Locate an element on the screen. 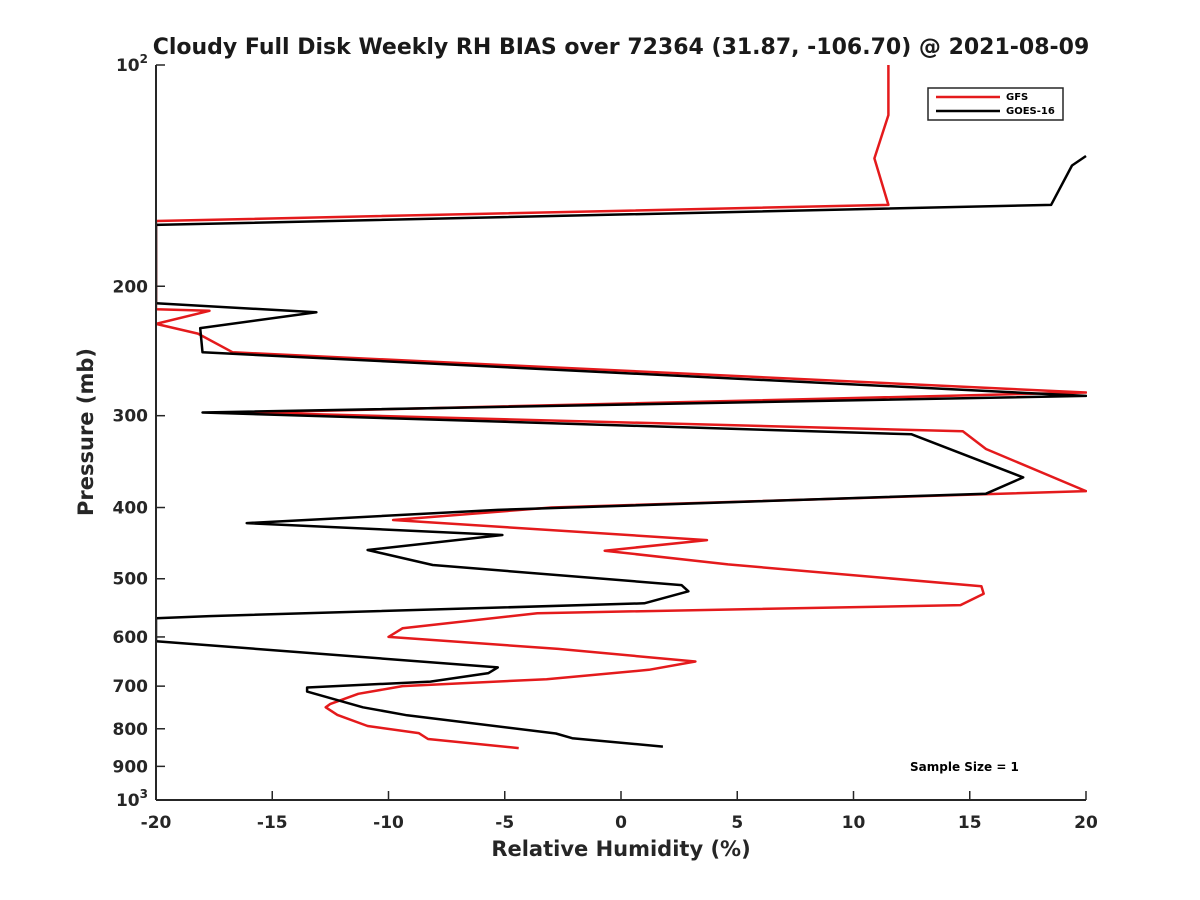  x-tick-label: -5 is located at coordinates (504, 823).